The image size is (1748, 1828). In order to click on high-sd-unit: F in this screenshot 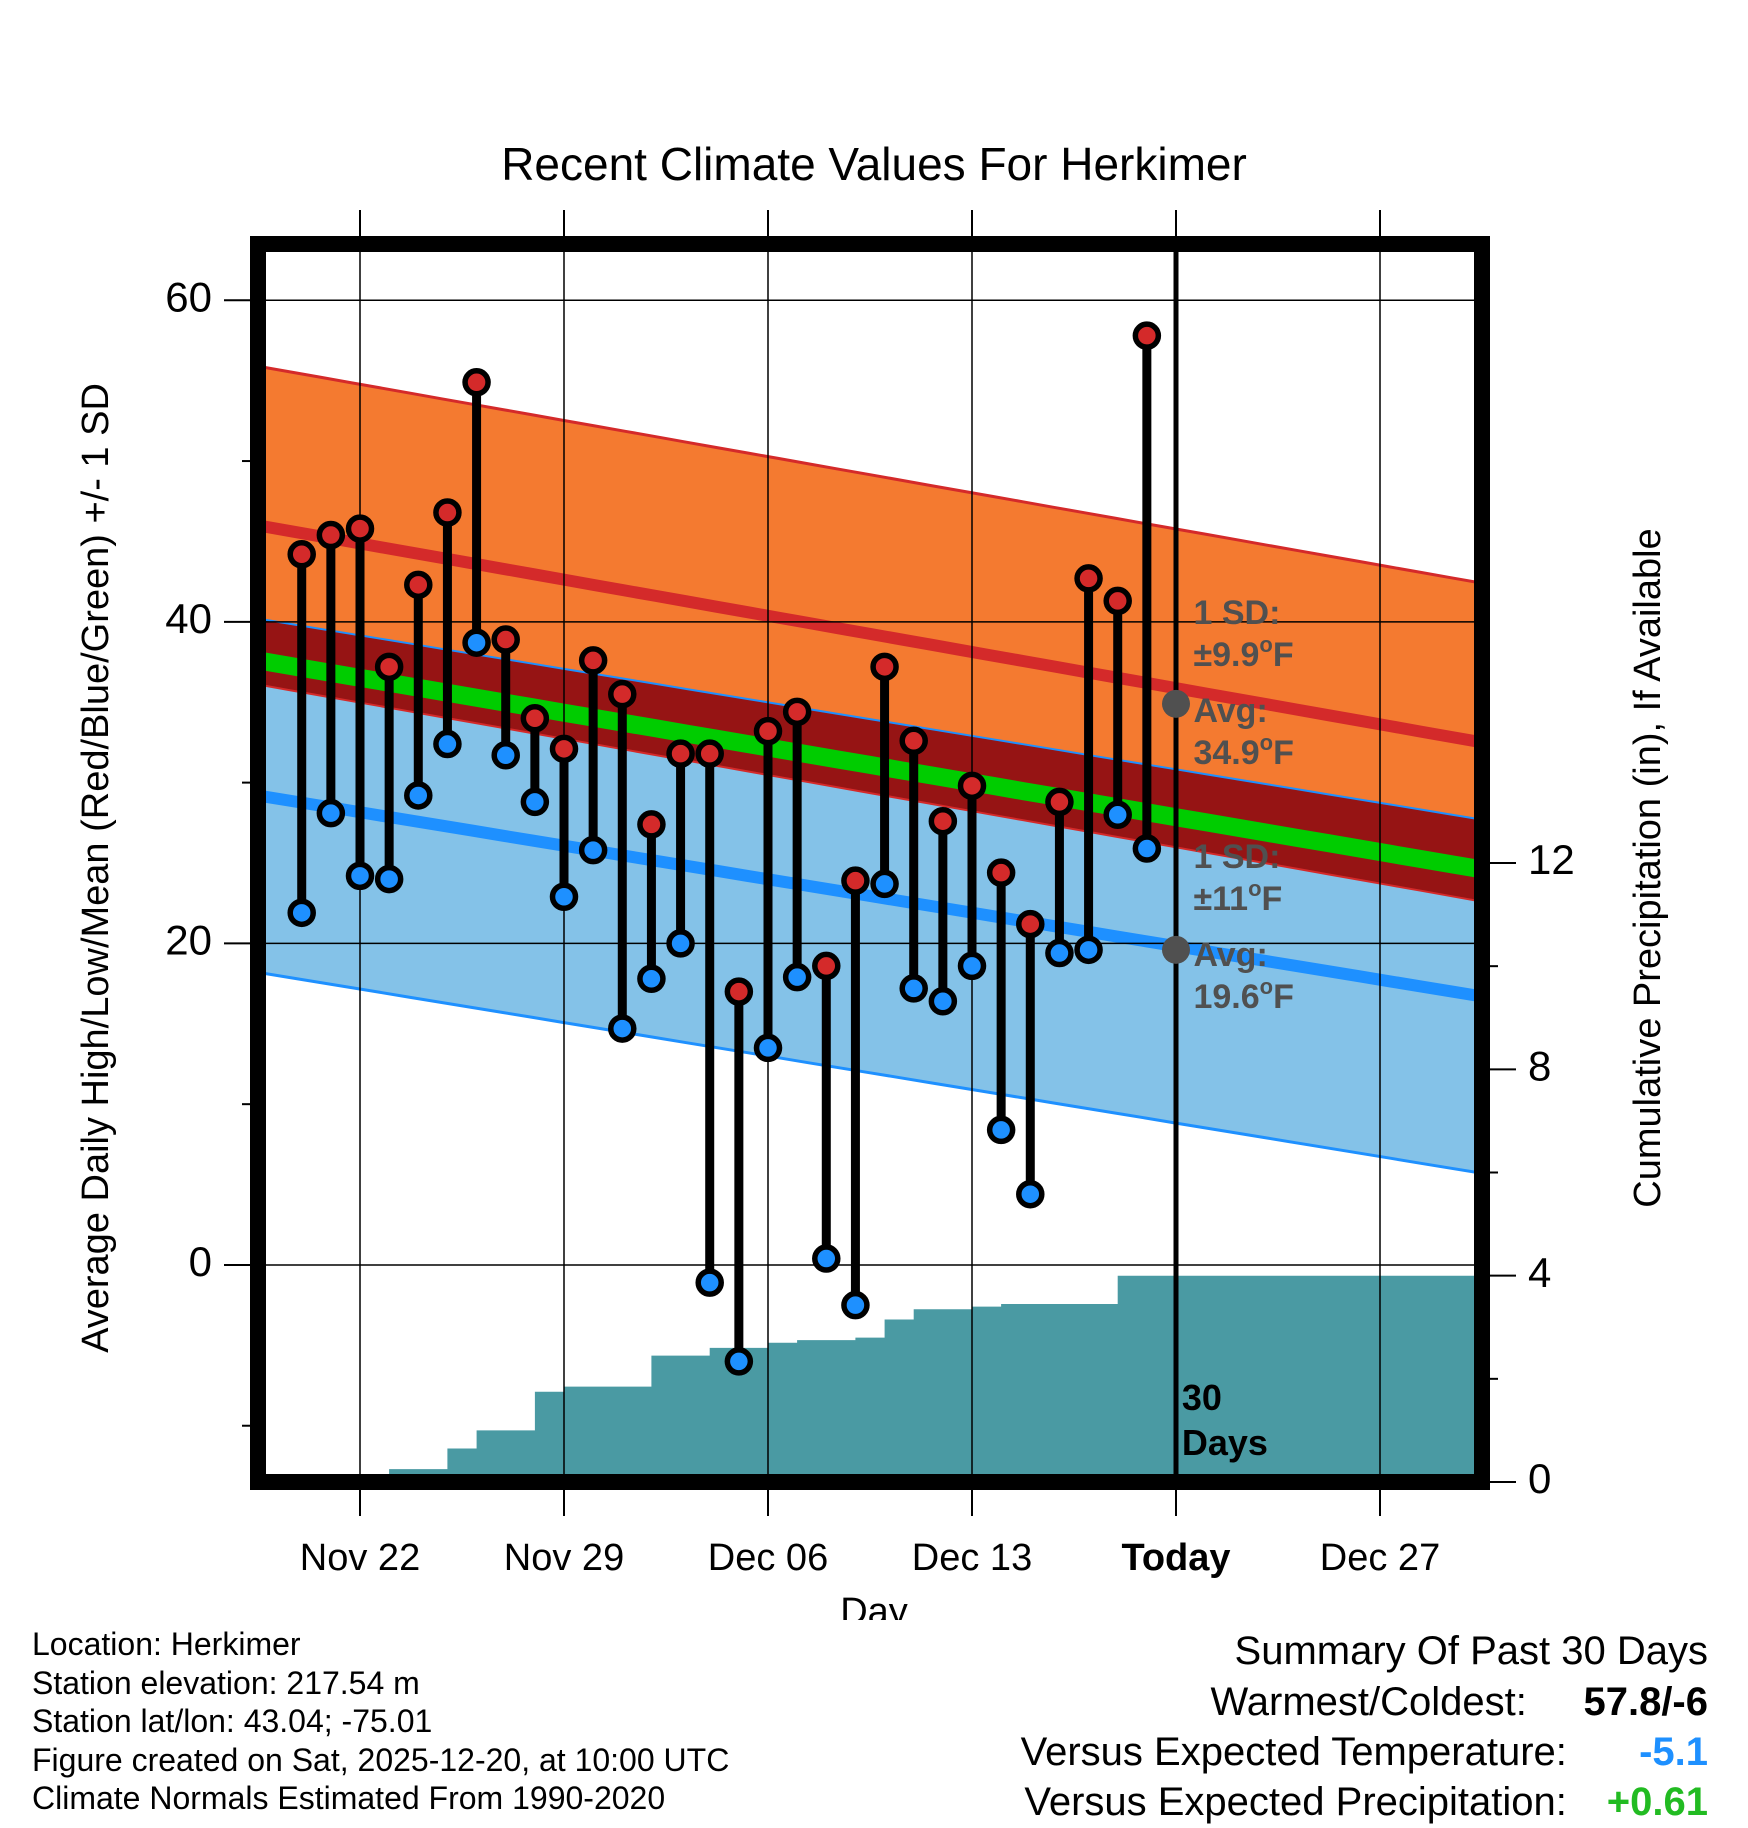, I will do `click(1283, 655)`.